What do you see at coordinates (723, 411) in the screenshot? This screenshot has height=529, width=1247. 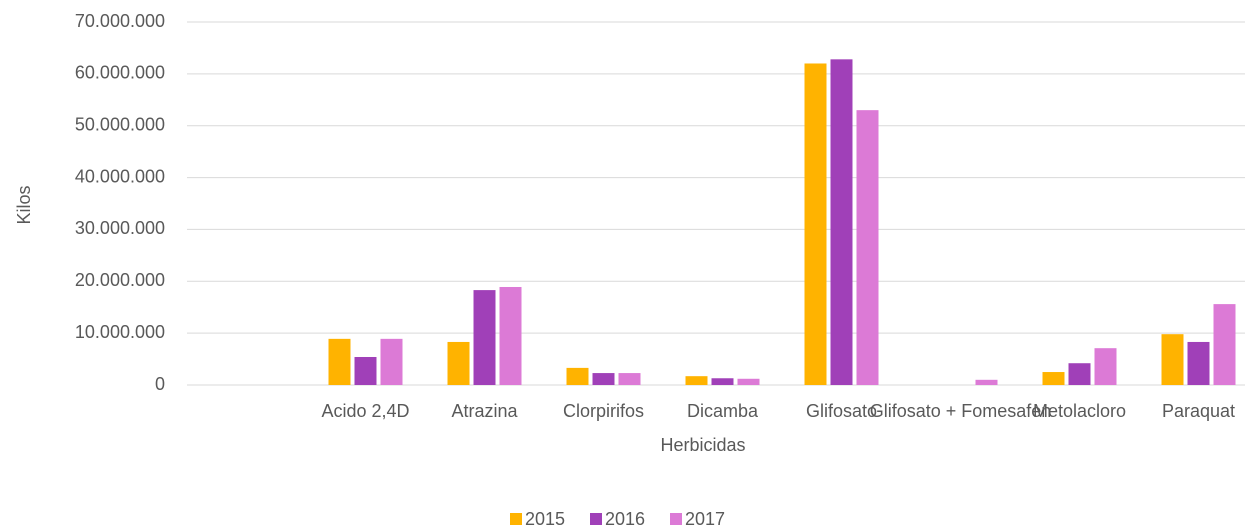 I see `x-tick-label: Dicamba` at bounding box center [723, 411].